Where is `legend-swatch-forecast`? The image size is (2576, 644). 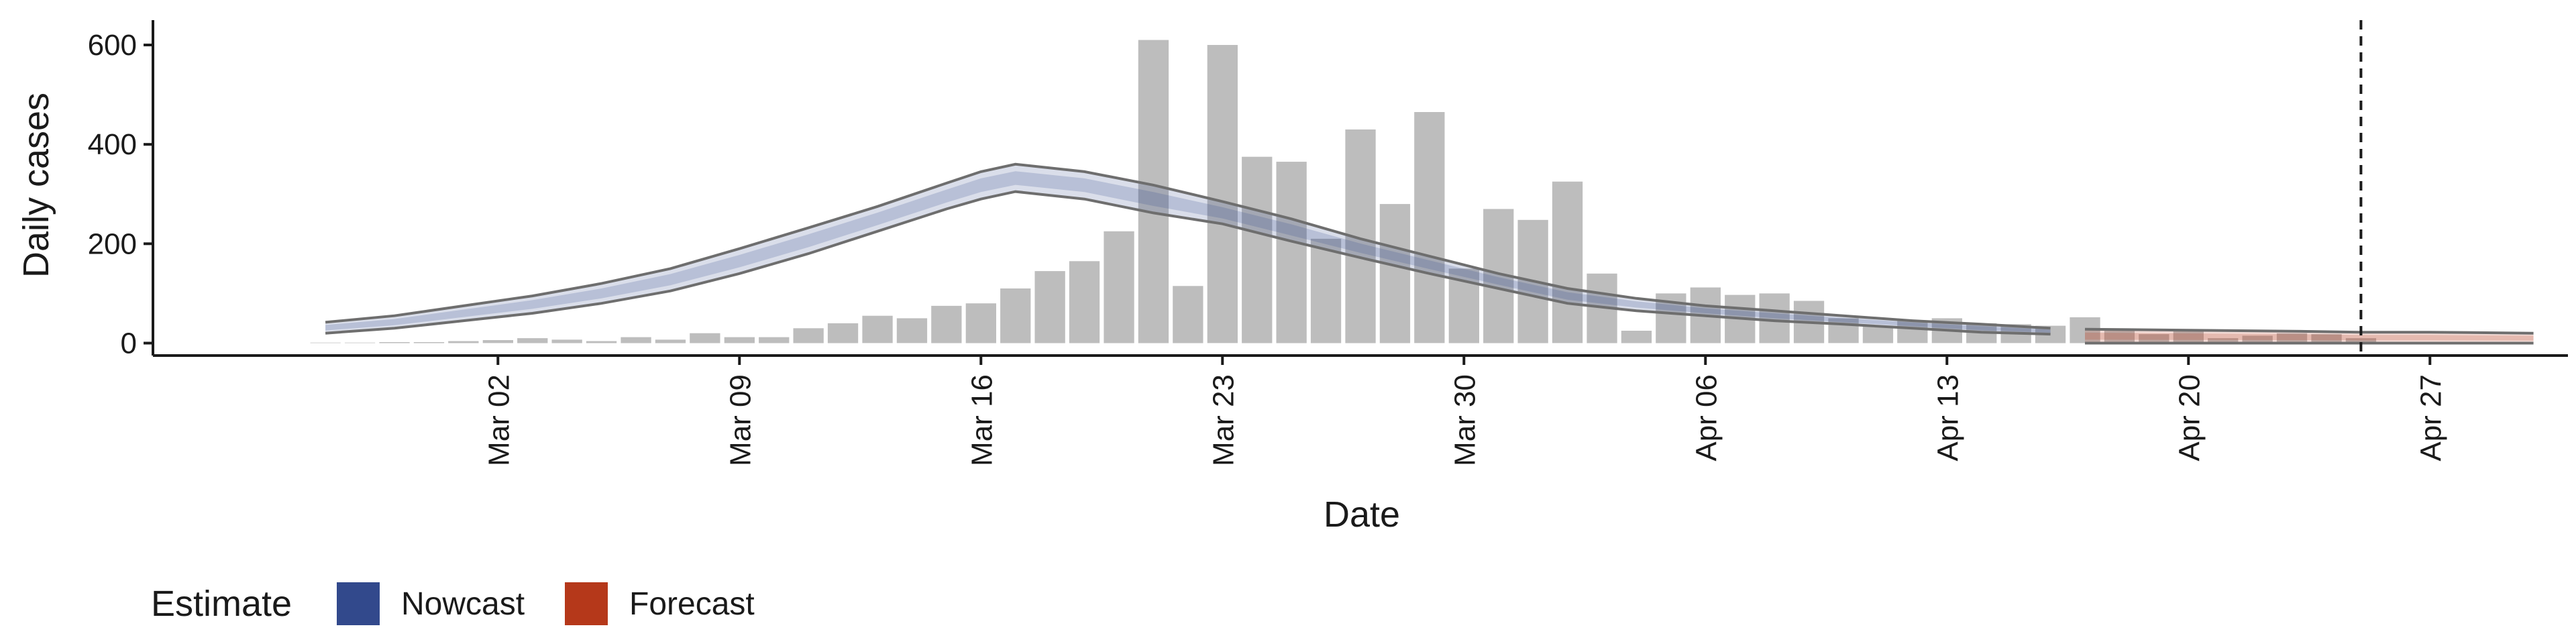
legend-swatch-forecast is located at coordinates (586, 603).